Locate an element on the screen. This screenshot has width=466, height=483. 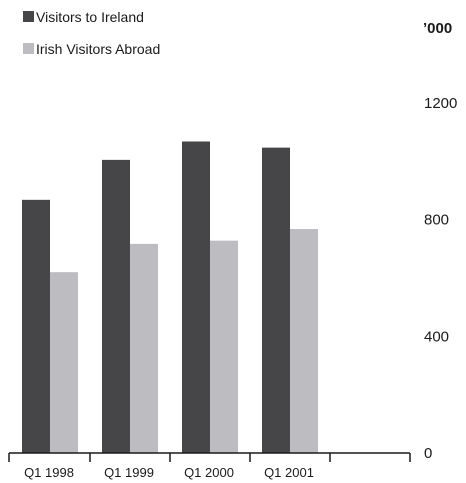
y-tick-label: 800 is located at coordinates (436, 220).